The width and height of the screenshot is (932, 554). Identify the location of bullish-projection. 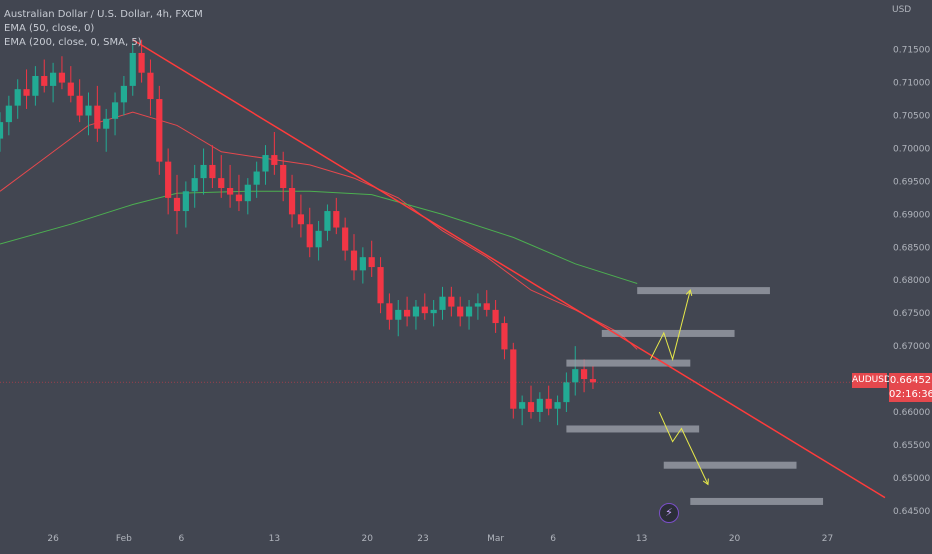
(670, 325).